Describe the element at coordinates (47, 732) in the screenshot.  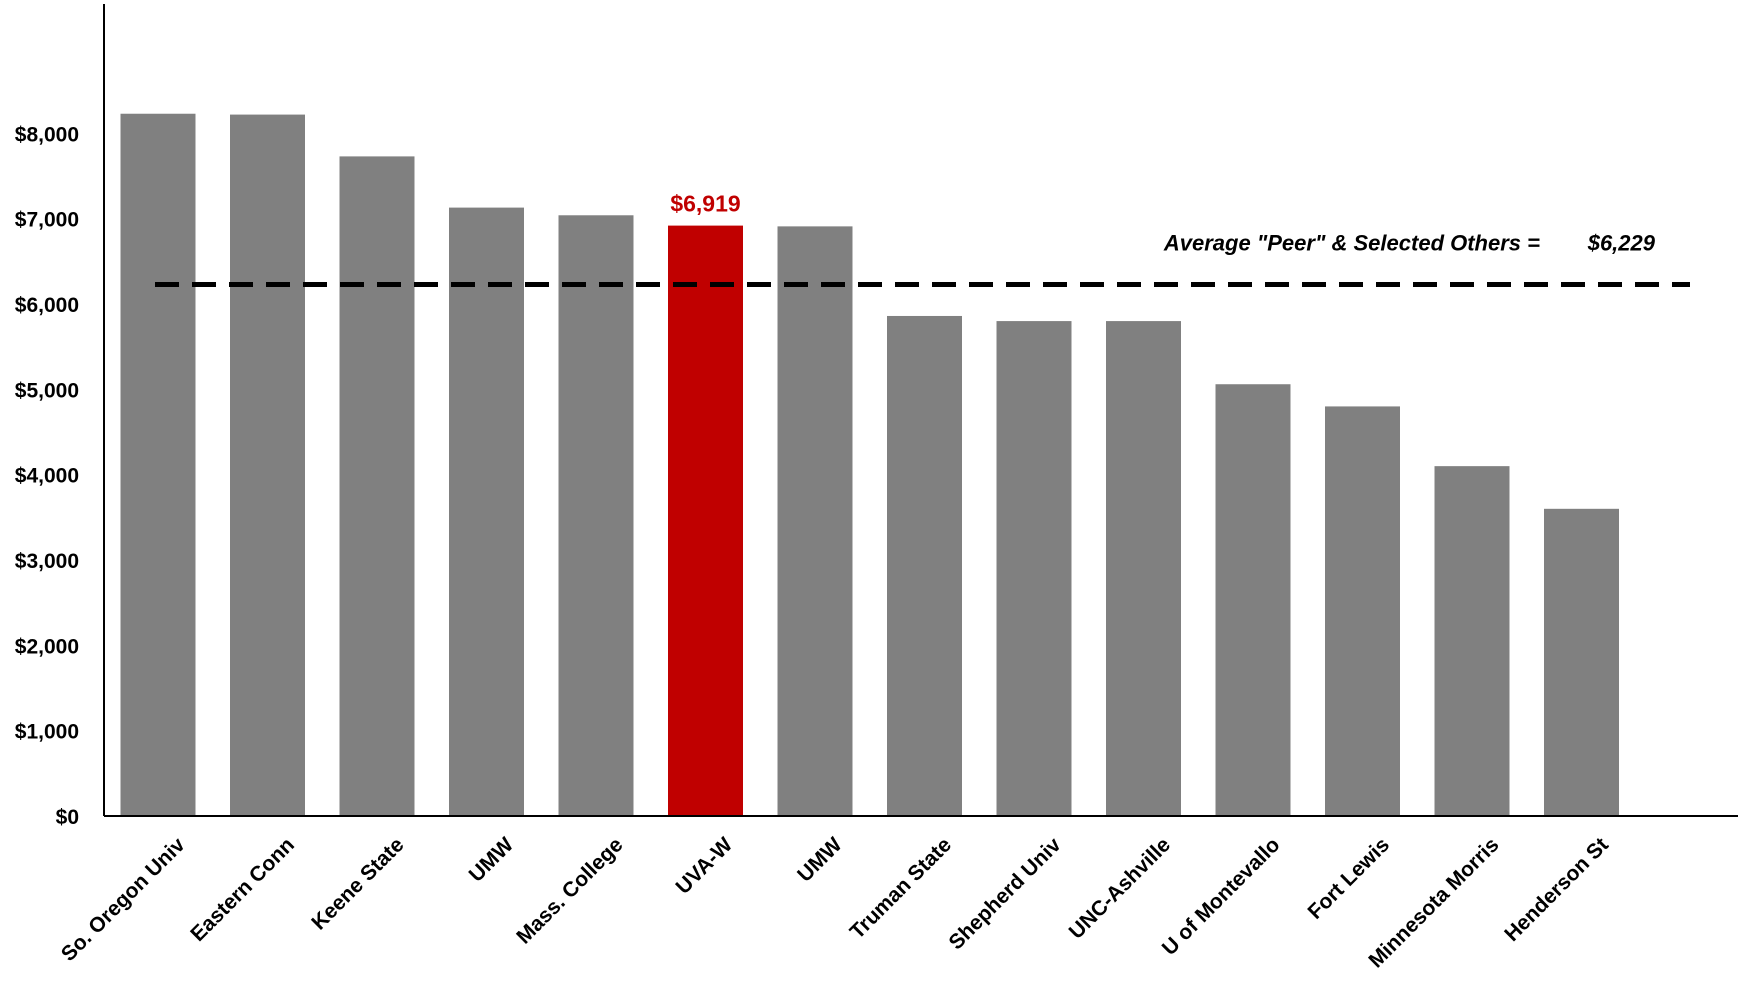
I see `y-tick-label: $1,000` at that location.